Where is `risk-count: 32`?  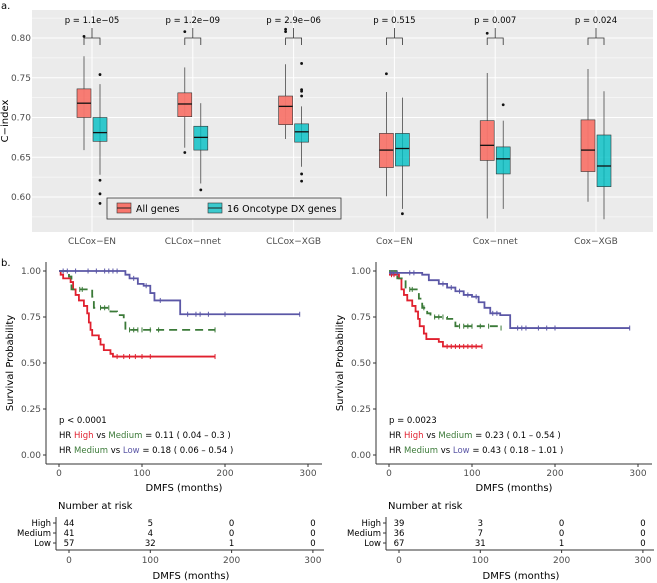
risk-count: 32 is located at coordinates (150, 544).